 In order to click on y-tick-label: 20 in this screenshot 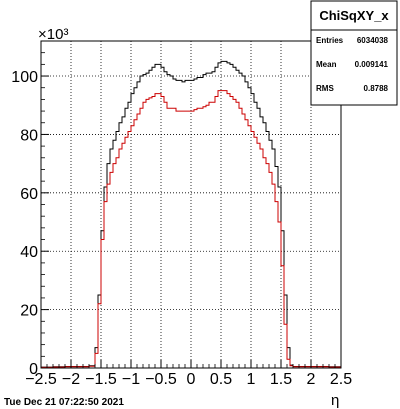, I will do `click(29, 311)`.